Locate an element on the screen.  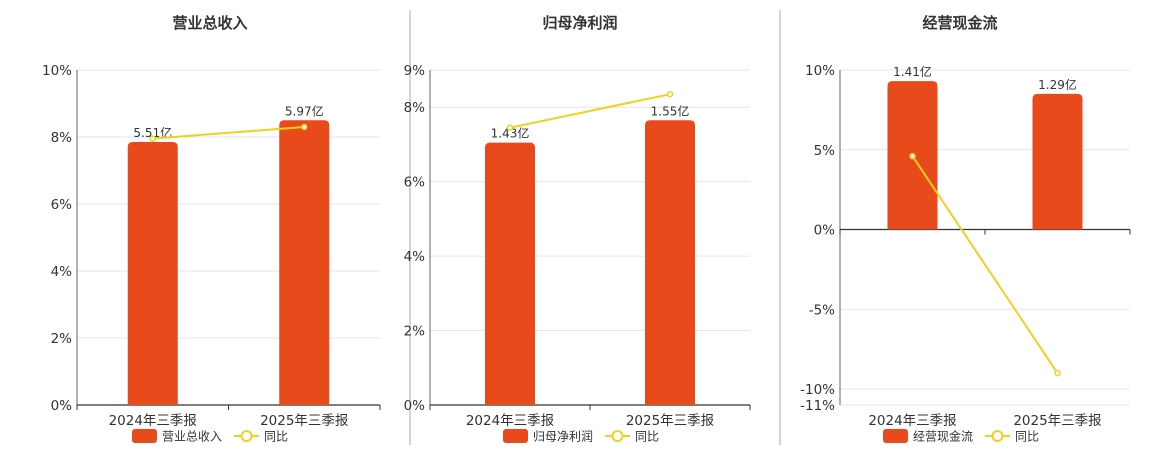
legend-bar-label: 营业总收入 is located at coordinates (192, 437).